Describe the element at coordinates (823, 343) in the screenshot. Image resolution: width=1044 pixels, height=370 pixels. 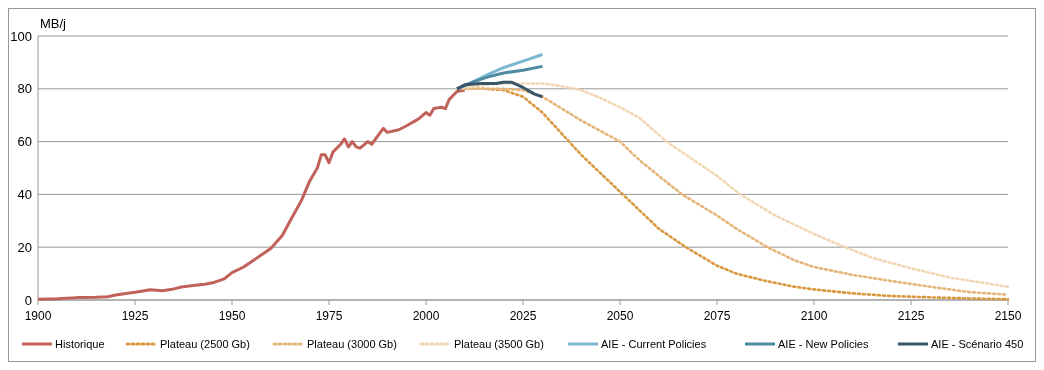
I see `legend-label: AIE - New Policies` at that location.